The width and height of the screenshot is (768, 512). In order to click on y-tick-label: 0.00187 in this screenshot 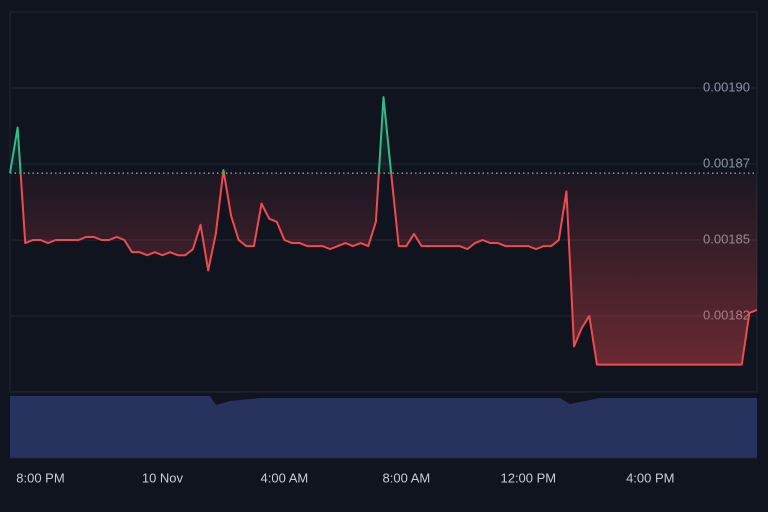, I will do `click(726, 162)`.